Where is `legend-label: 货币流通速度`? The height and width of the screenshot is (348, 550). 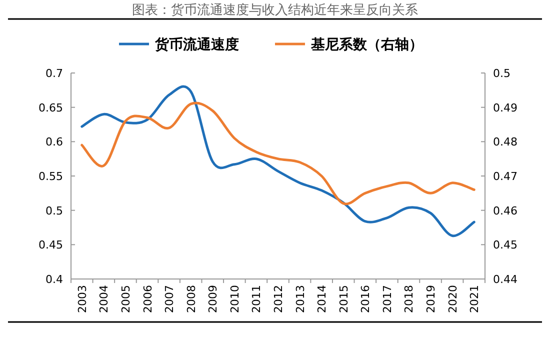
legend-label: 货币流通速度 is located at coordinates (196, 44).